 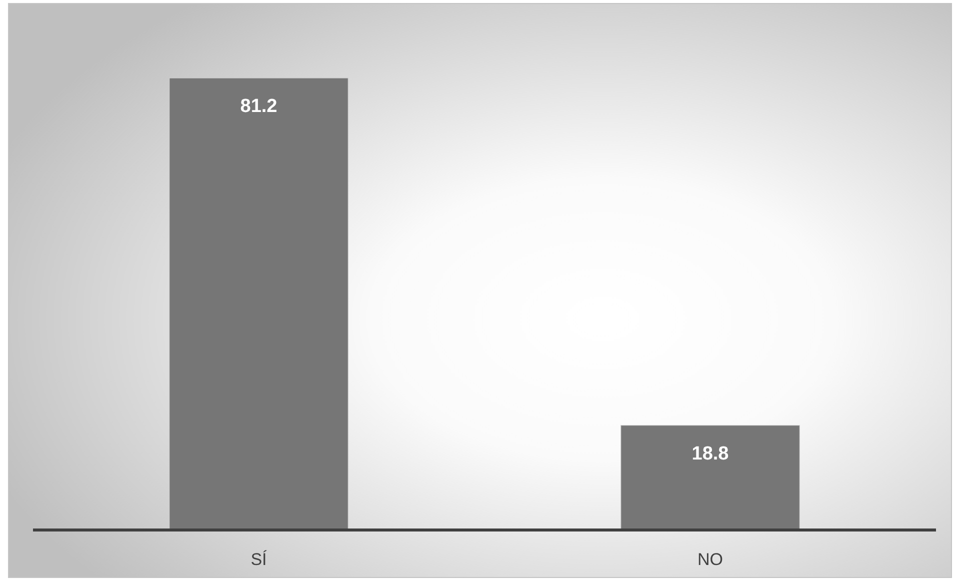 What do you see at coordinates (259, 559) in the screenshot?
I see `x-tick-label: SÍ` at bounding box center [259, 559].